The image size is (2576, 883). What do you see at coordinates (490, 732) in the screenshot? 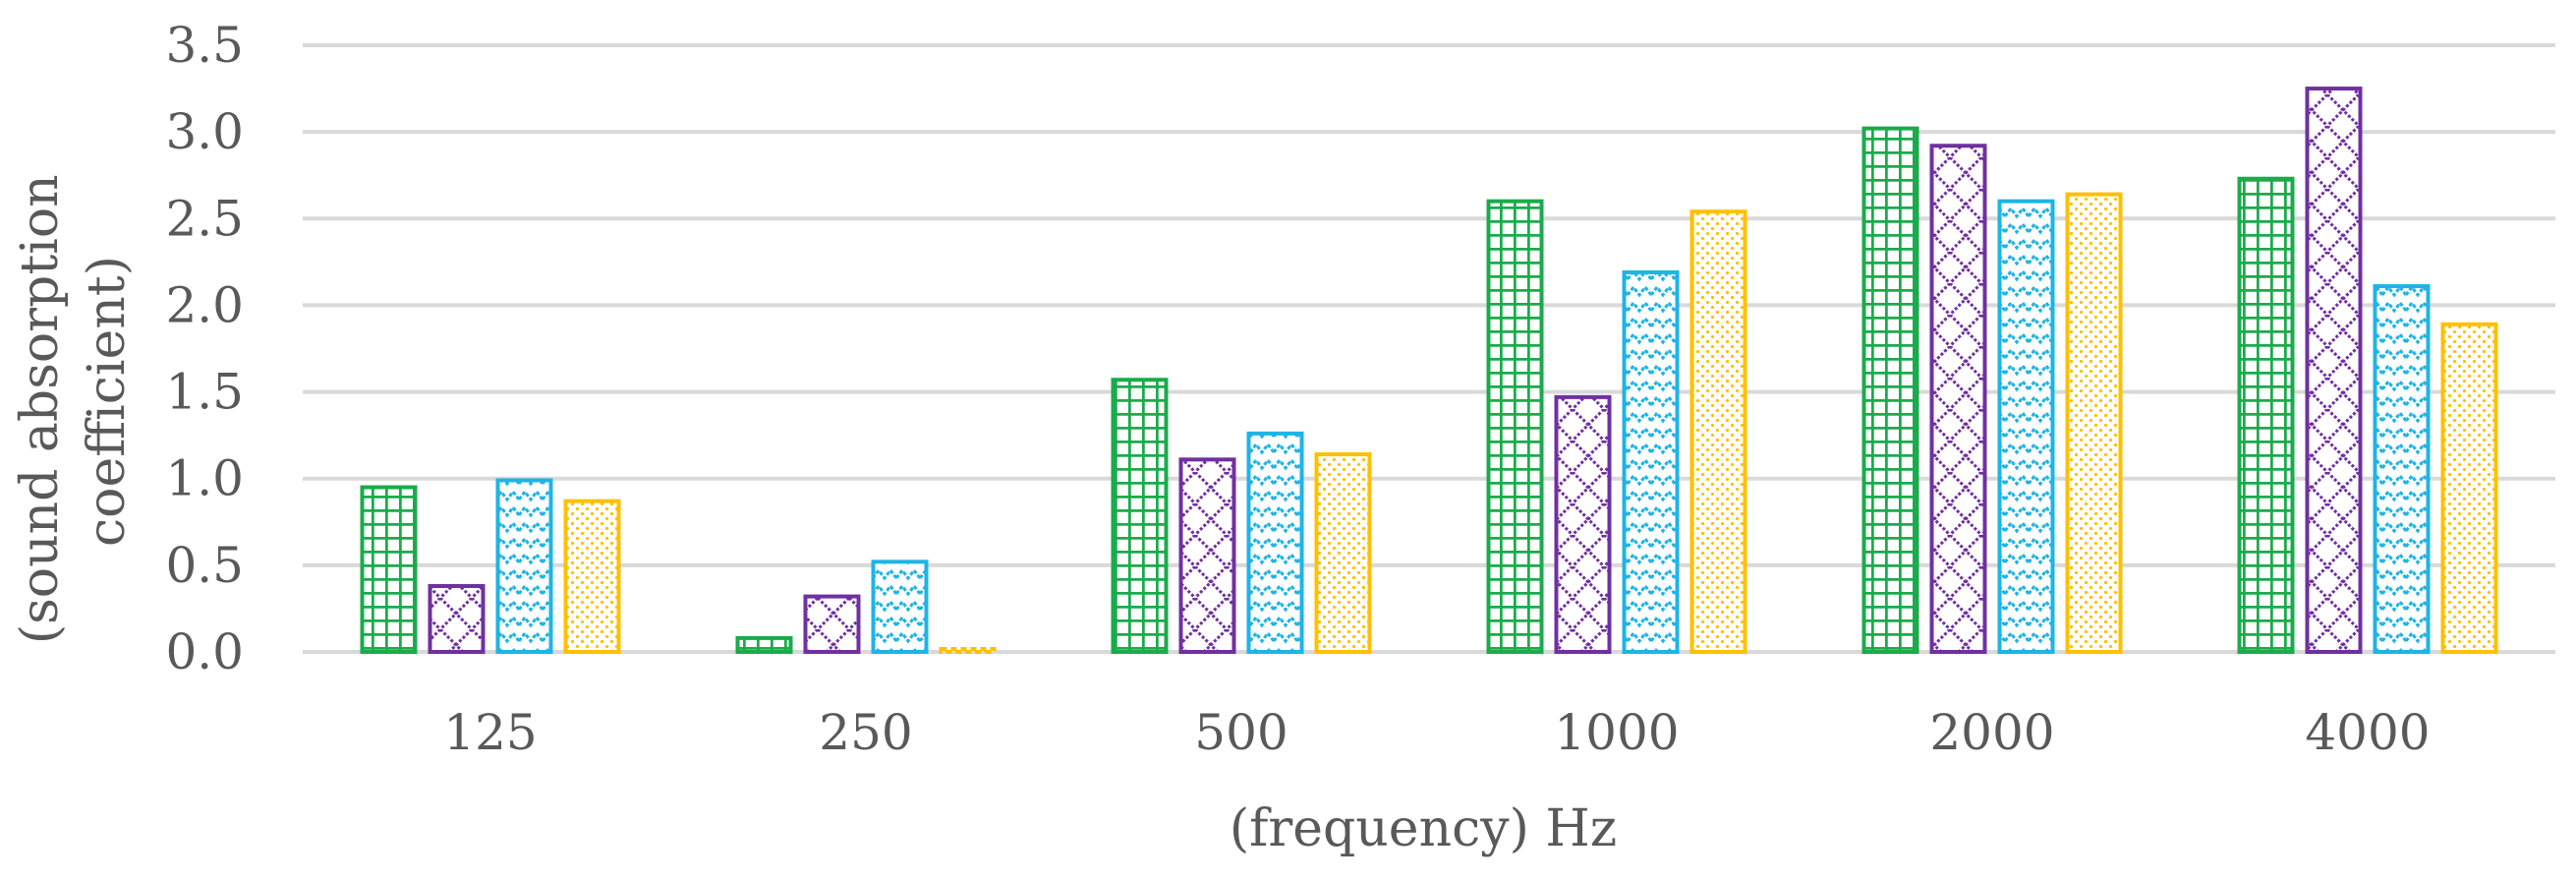
I see `x-tick-label: 125` at bounding box center [490, 732].